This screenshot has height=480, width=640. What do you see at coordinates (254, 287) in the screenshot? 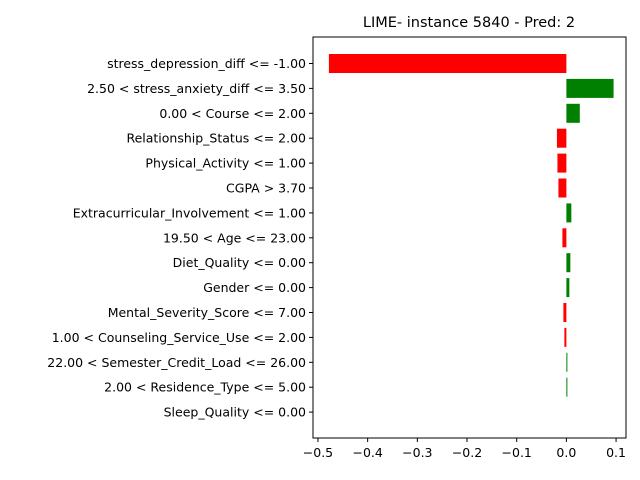
I see `y-tick-label: Gender <= 0.00` at bounding box center [254, 287].